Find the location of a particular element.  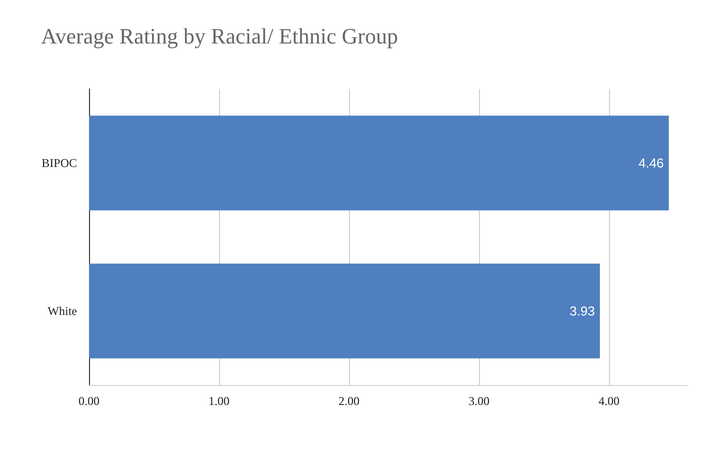

data-label: 3.93 is located at coordinates (582, 311).